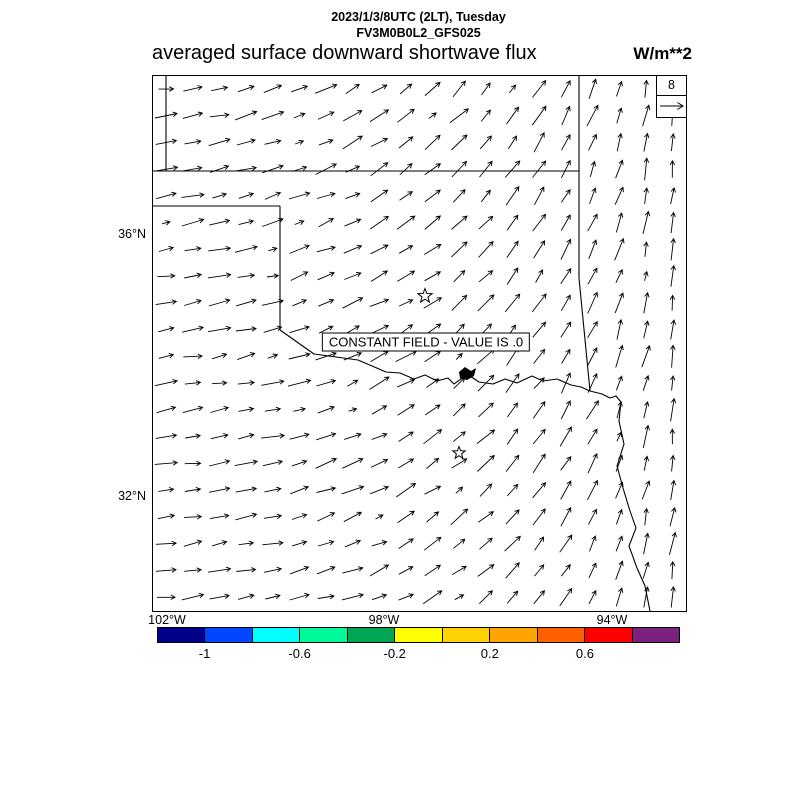 This screenshot has height=800, width=800. What do you see at coordinates (418, 655) in the screenshot?
I see `colorbar-labels: -1 -0.6 -0.2 0.2 0.6` at bounding box center [418, 655].